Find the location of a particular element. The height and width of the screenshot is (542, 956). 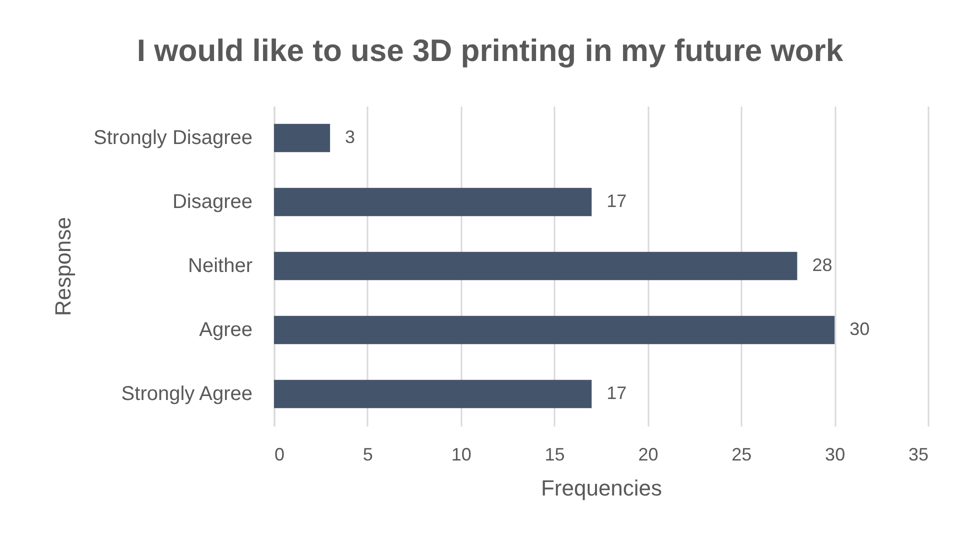

x-tick-label: 15 is located at coordinates (554, 454).